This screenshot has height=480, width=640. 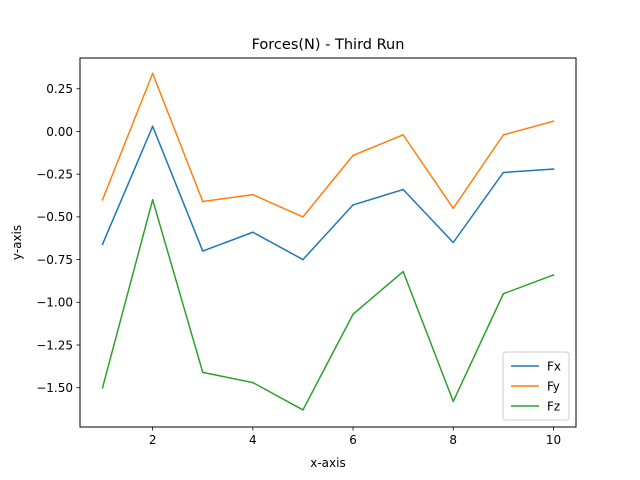 What do you see at coordinates (553, 440) in the screenshot?
I see `x-tick-label: 10` at bounding box center [553, 440].